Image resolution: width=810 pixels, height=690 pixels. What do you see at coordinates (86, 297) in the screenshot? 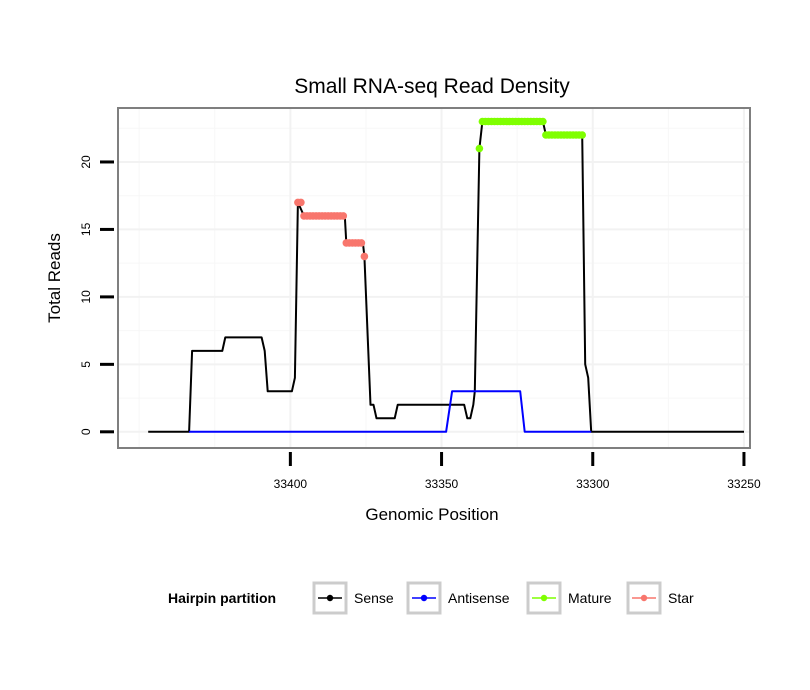
I see `y-tick-label: 10` at bounding box center [86, 297].